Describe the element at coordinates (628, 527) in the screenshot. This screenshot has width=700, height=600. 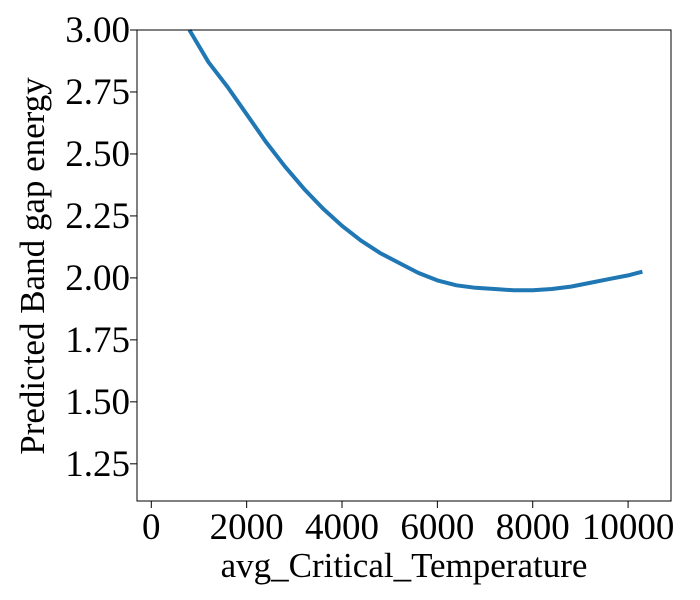
I see `x-tick-label: 10000` at that location.